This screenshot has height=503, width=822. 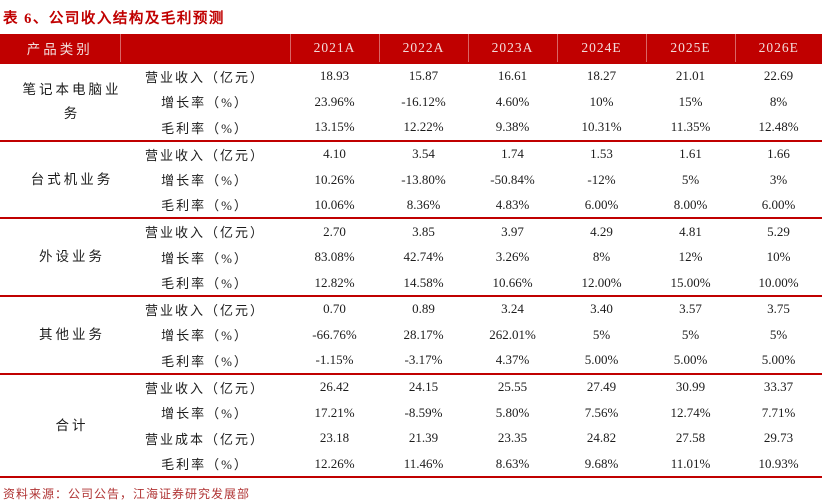 I want to click on value-cell: 2.70, so click(x=334, y=231).